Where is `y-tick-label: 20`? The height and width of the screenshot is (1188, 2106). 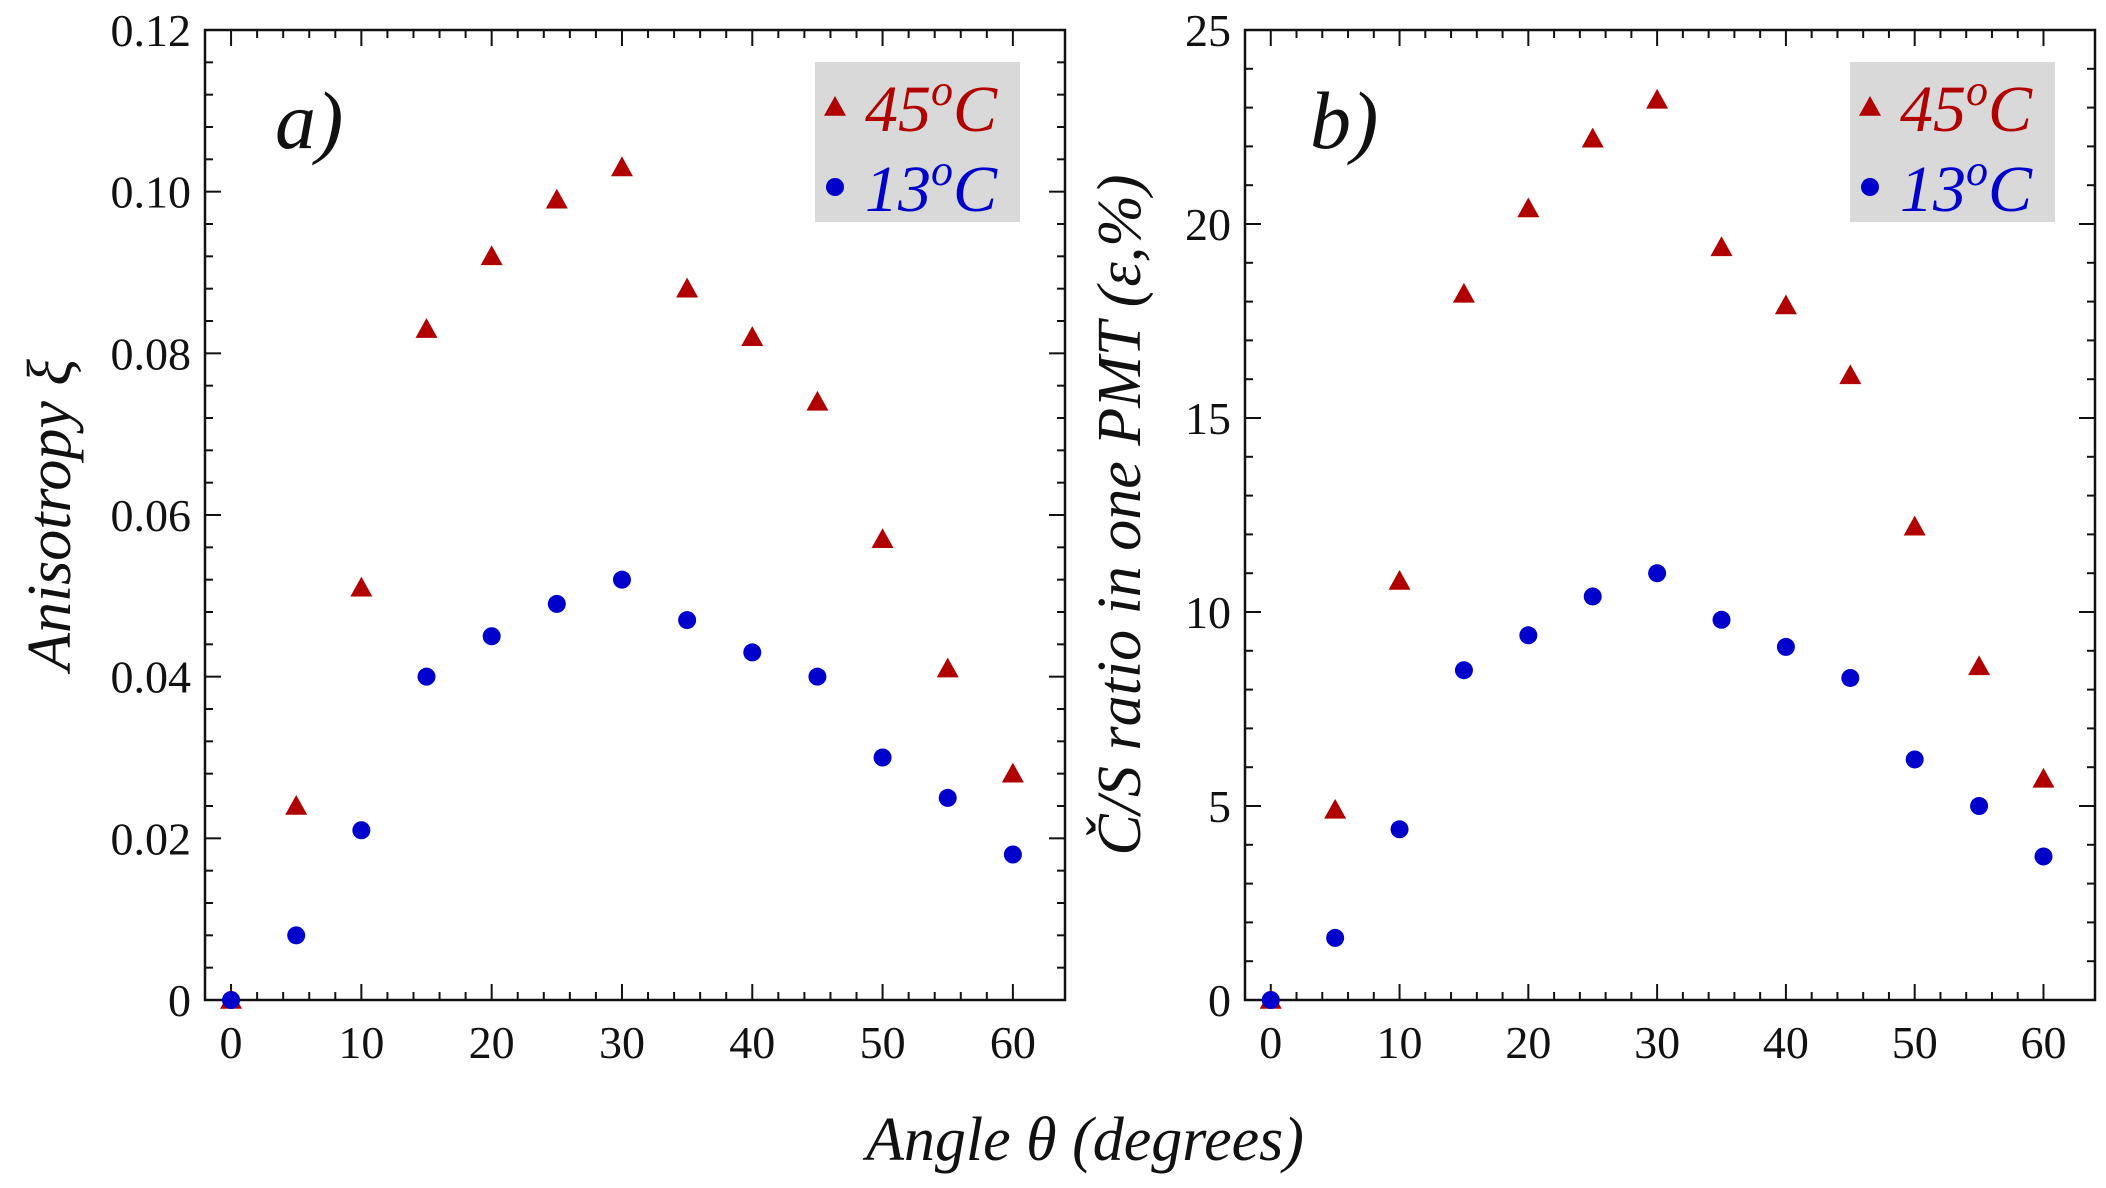 y-tick-label: 20 is located at coordinates (1208, 224).